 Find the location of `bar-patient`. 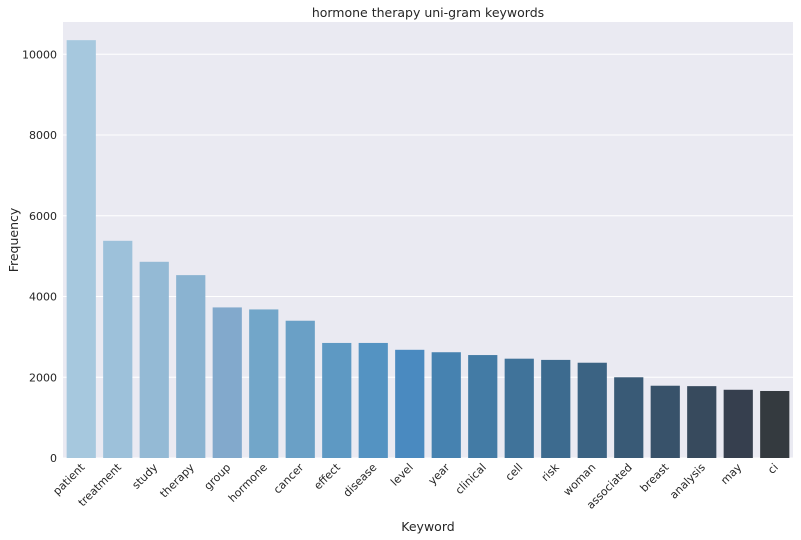

bar-patient is located at coordinates (81, 249).